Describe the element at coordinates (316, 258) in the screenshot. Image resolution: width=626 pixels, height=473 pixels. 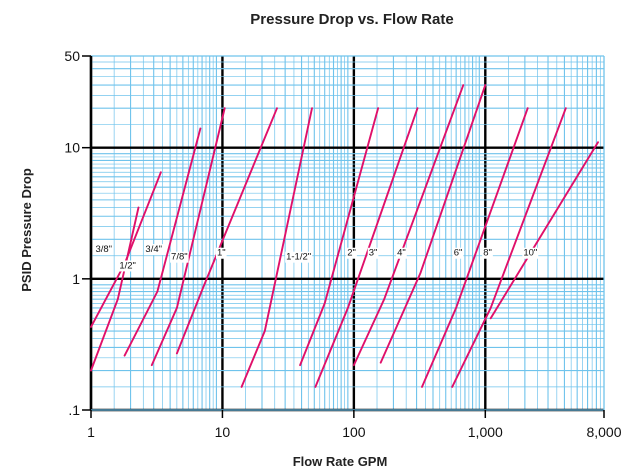
I see `pipe-size-labels: 3/8" 3/4" 7/8" 1" 1-1/2" 2" 3" 4" 6" 8" 10" 1/2"` at that location.